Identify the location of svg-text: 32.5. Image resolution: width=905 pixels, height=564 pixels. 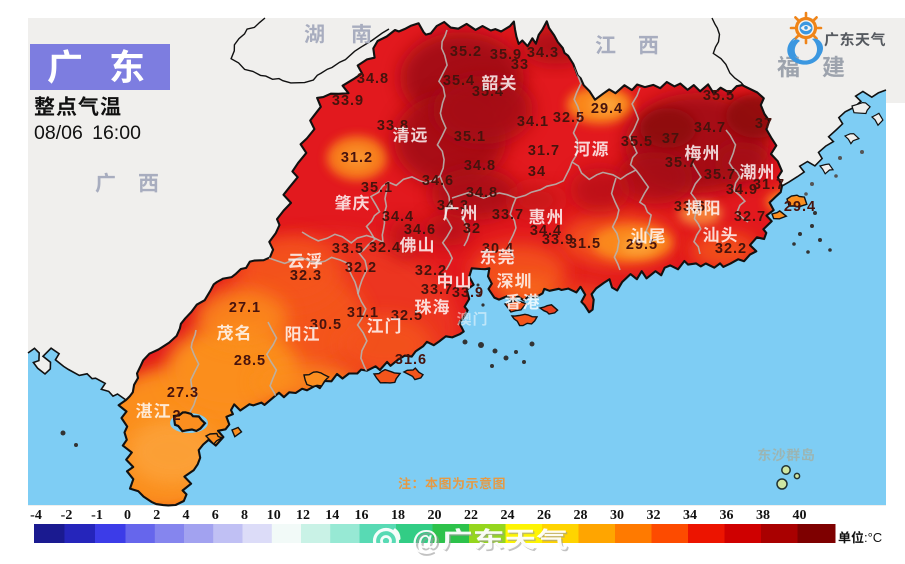
(569, 118).